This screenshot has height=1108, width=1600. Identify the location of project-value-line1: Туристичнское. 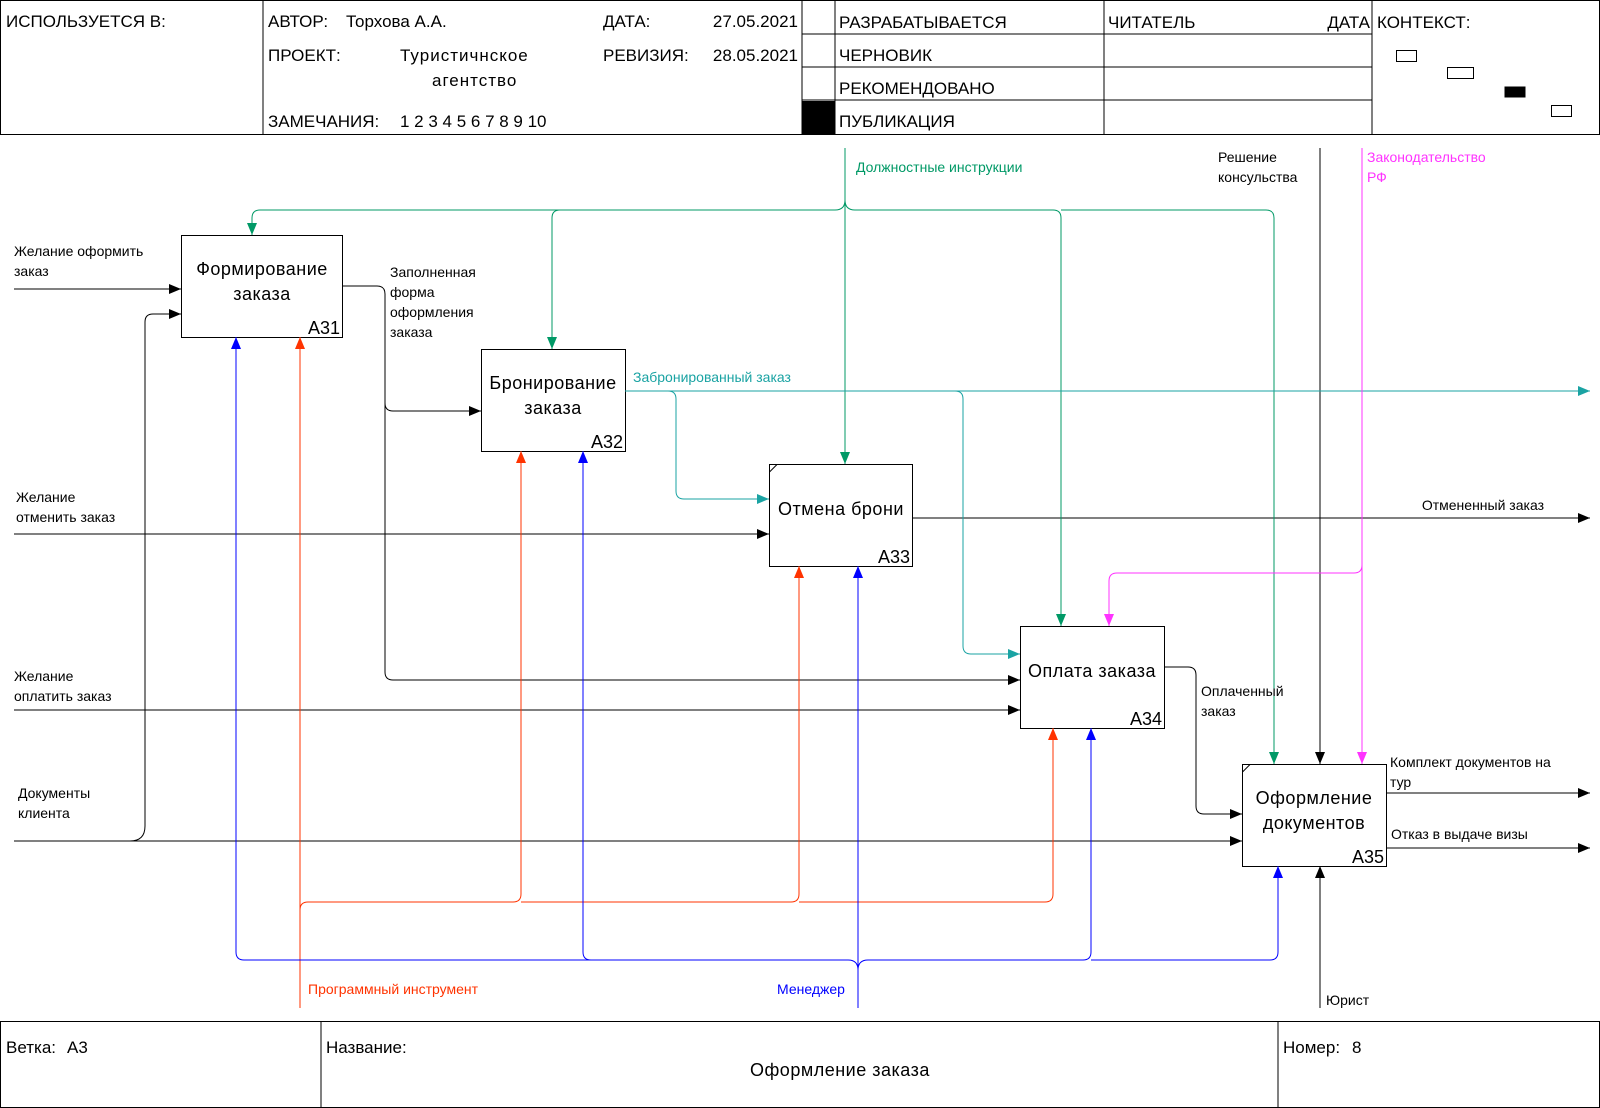
(464, 55).